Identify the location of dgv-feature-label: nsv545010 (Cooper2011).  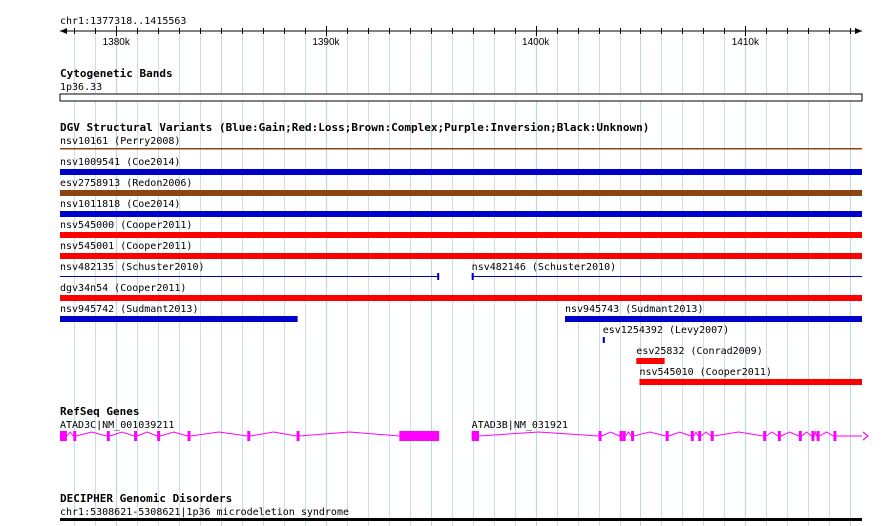
(705, 372).